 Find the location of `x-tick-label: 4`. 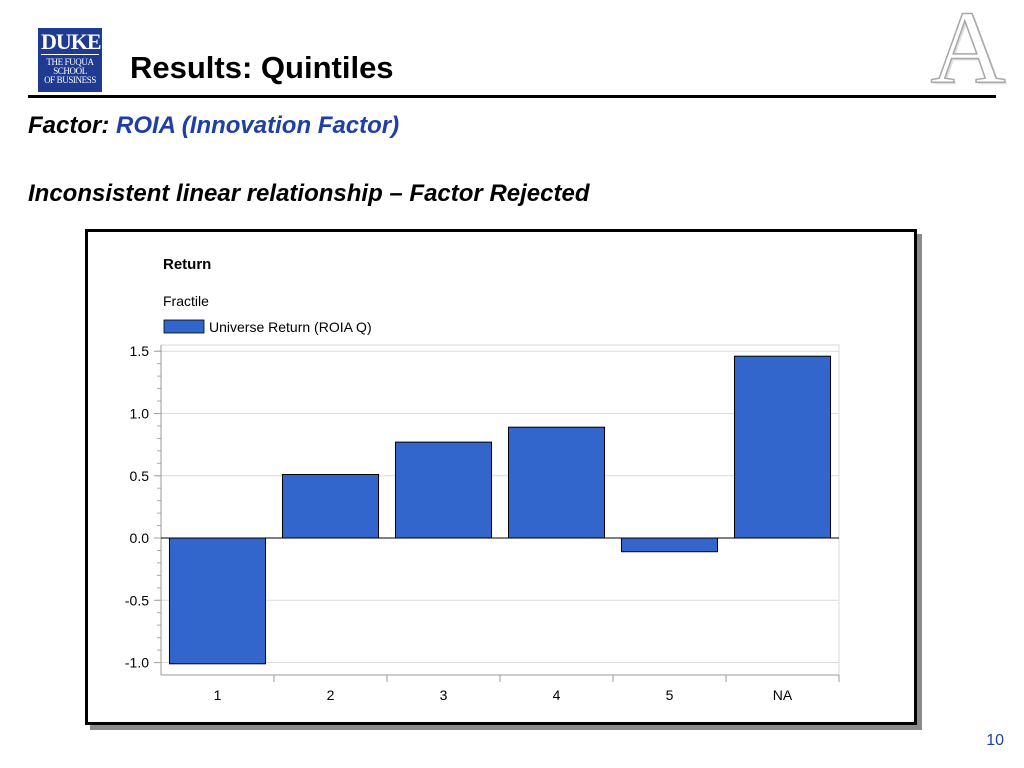

x-tick-label: 4 is located at coordinates (557, 695).